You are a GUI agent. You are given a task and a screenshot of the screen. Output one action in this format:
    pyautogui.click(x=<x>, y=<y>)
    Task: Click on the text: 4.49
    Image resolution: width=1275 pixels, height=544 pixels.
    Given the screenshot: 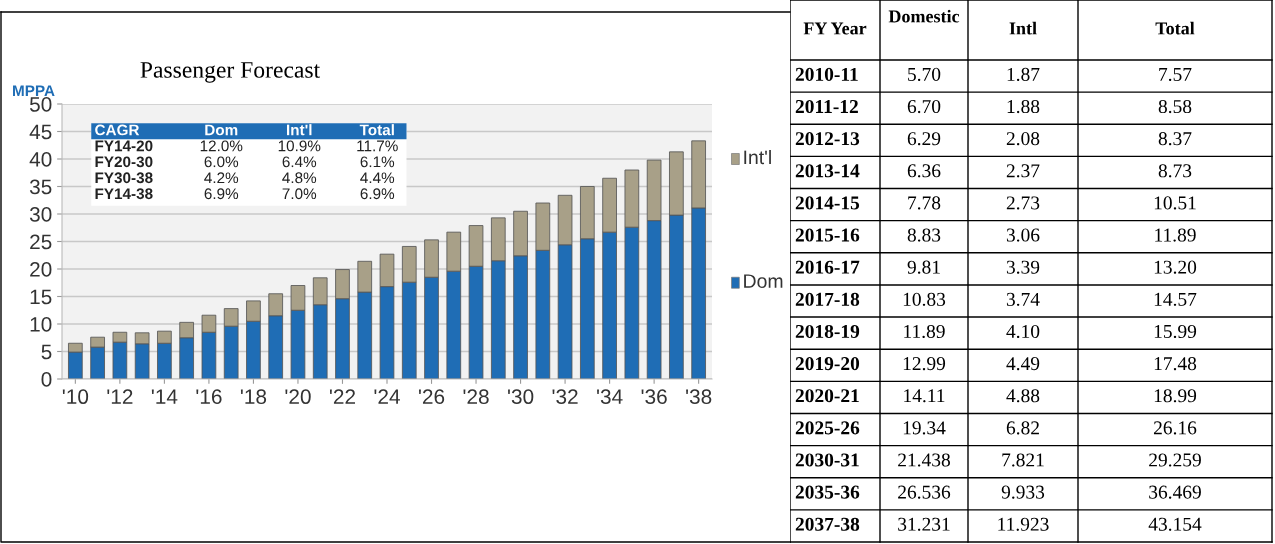 What is the action you would take?
    pyautogui.click(x=1023, y=364)
    